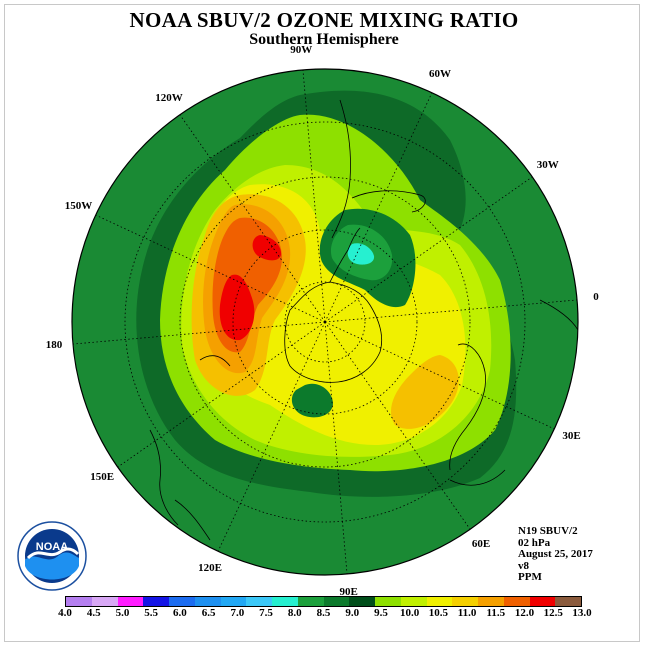  What do you see at coordinates (467, 613) in the screenshot?
I see `colorbar-tick-label: 11.0` at bounding box center [467, 613].